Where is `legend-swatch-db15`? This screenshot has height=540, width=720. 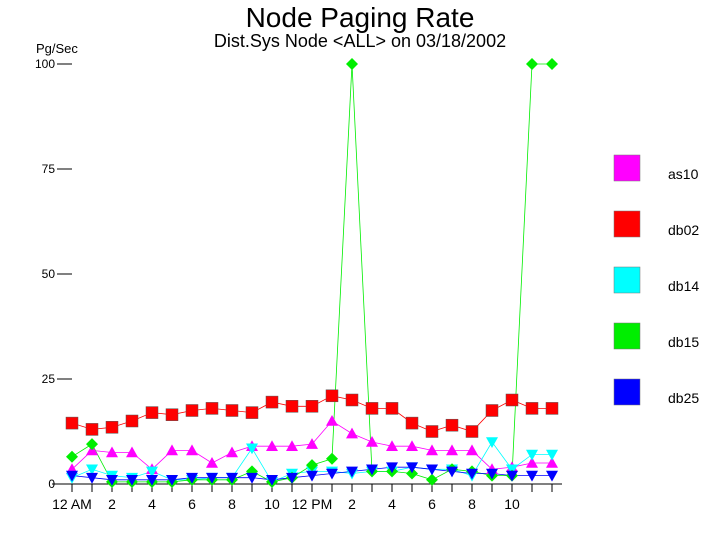 legend-swatch-db15 is located at coordinates (627, 336).